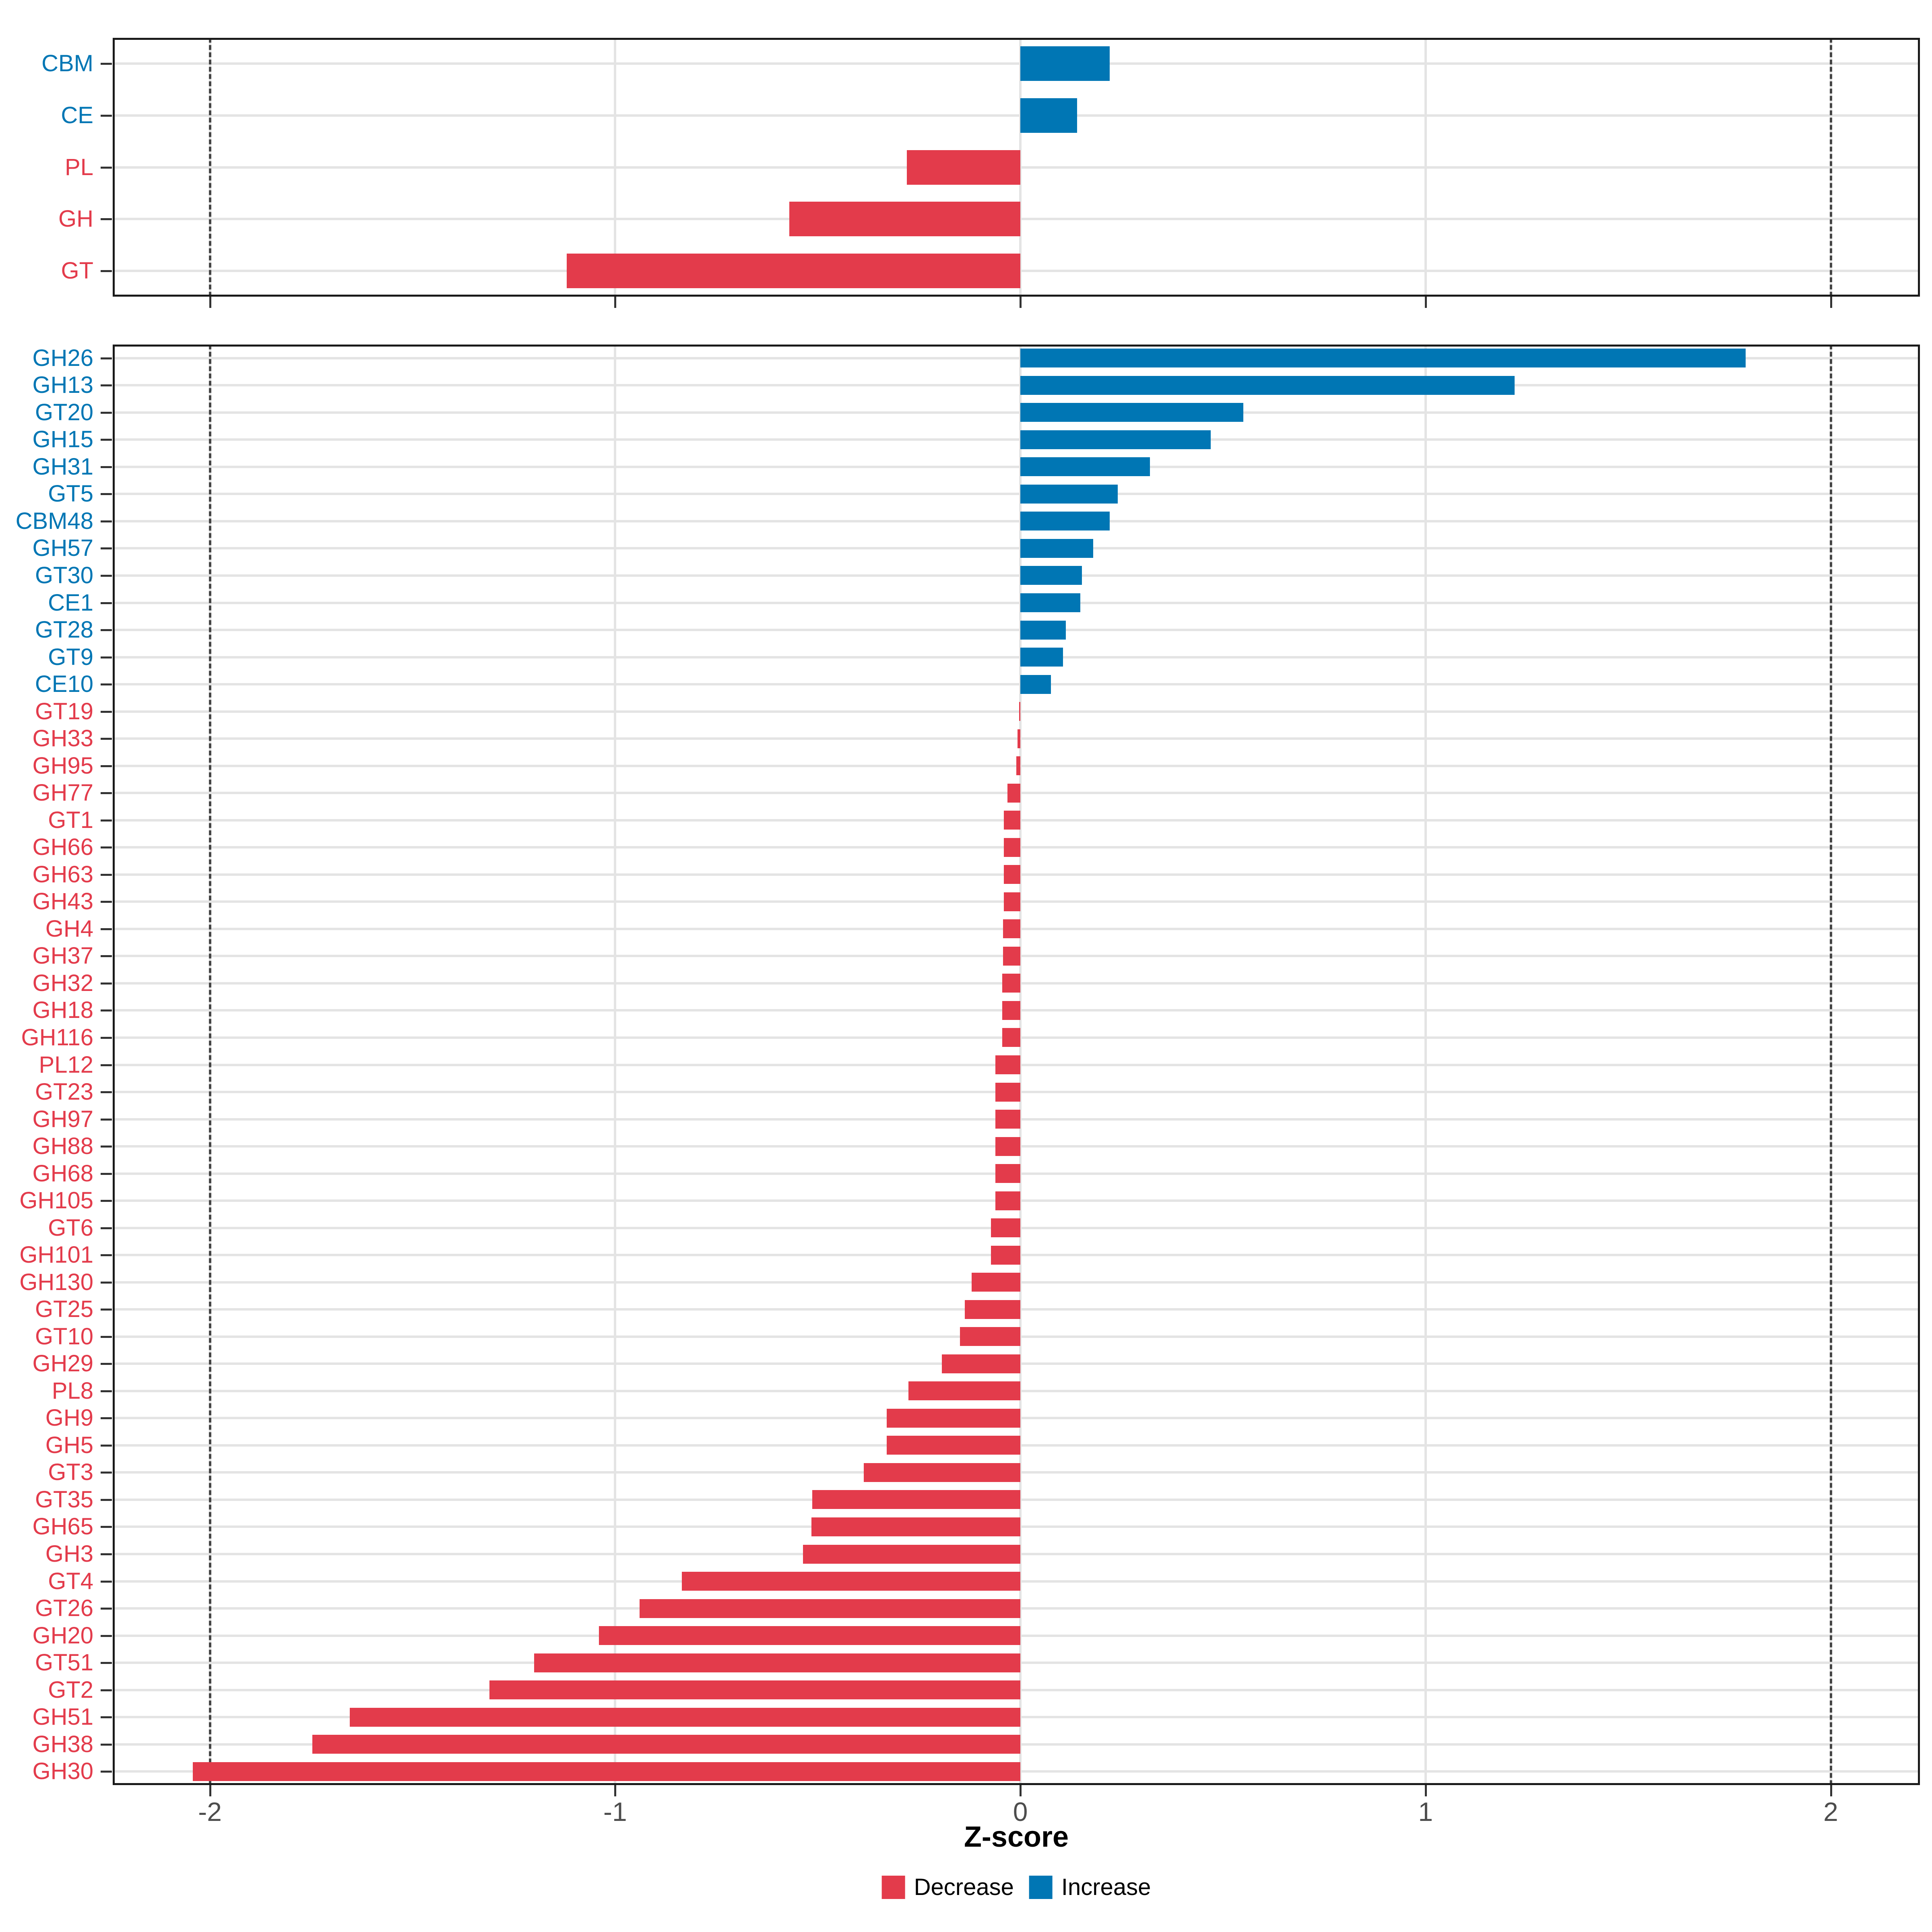  I want to click on category-label-GH18: GH18, so click(62, 1010).